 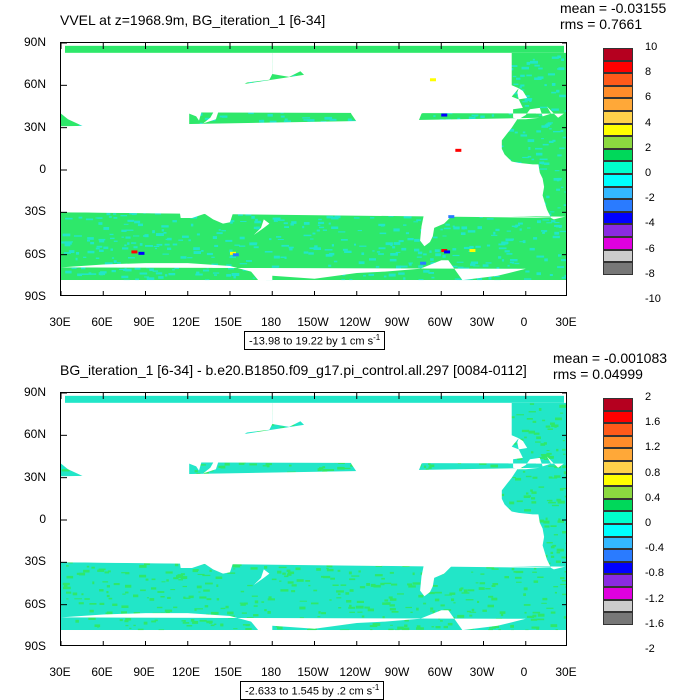 I want to click on x-tick-label: 120E, so click(x=186, y=672).